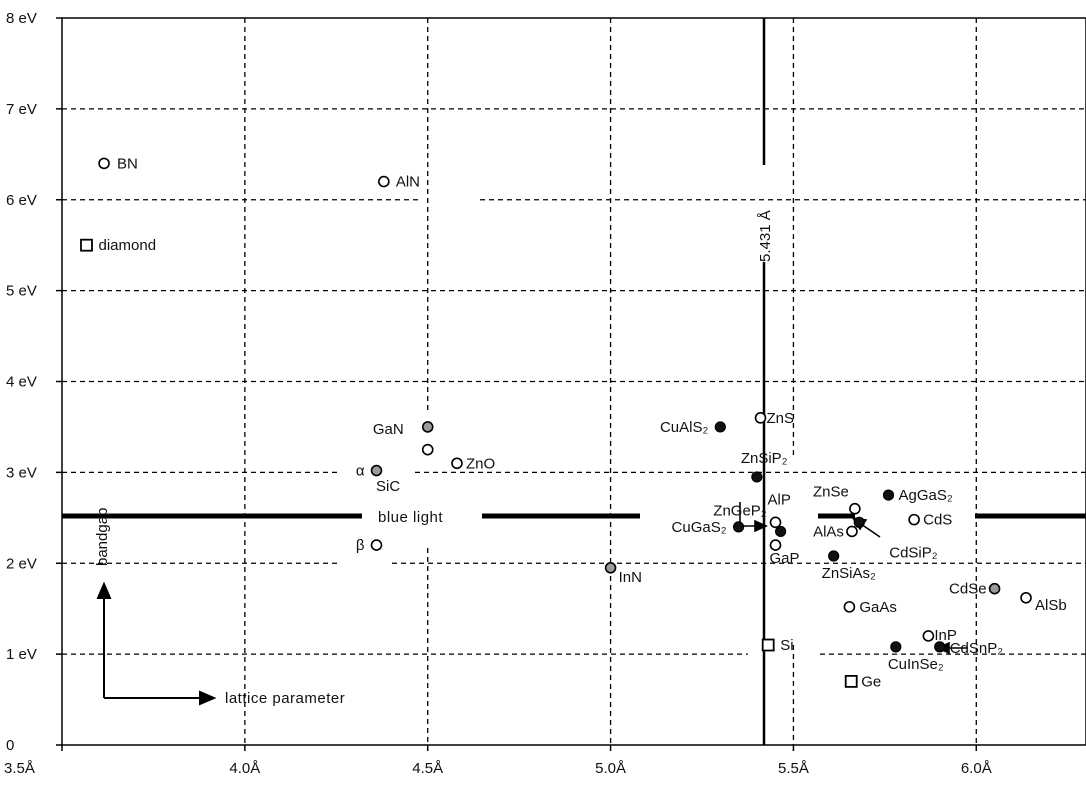  What do you see at coordinates (410, 517) in the screenshot?
I see `blue-light-label: blue light` at bounding box center [410, 517].